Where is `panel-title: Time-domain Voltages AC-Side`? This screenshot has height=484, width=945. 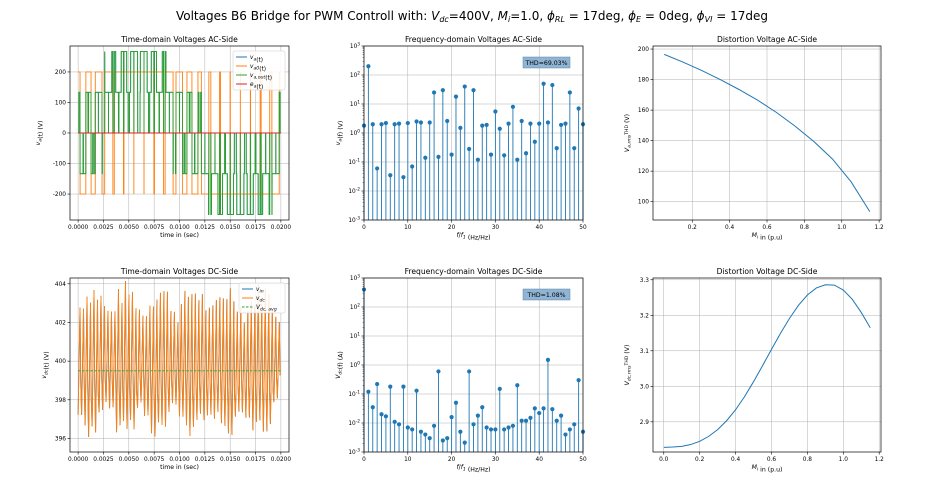
panel-title: Time-domain Voltages AC-Side is located at coordinates (179, 39).